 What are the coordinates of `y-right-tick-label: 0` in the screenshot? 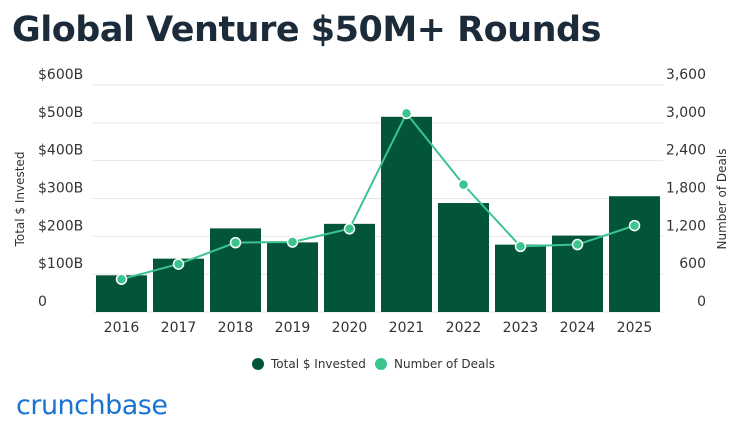 It's located at (701, 302).